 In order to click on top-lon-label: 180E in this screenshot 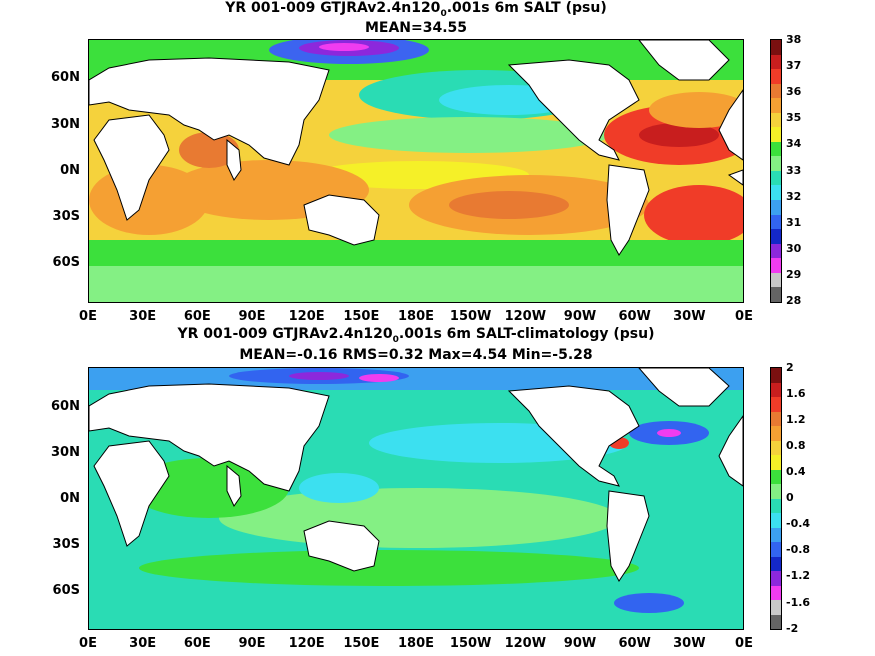, I will do `click(416, 316)`.